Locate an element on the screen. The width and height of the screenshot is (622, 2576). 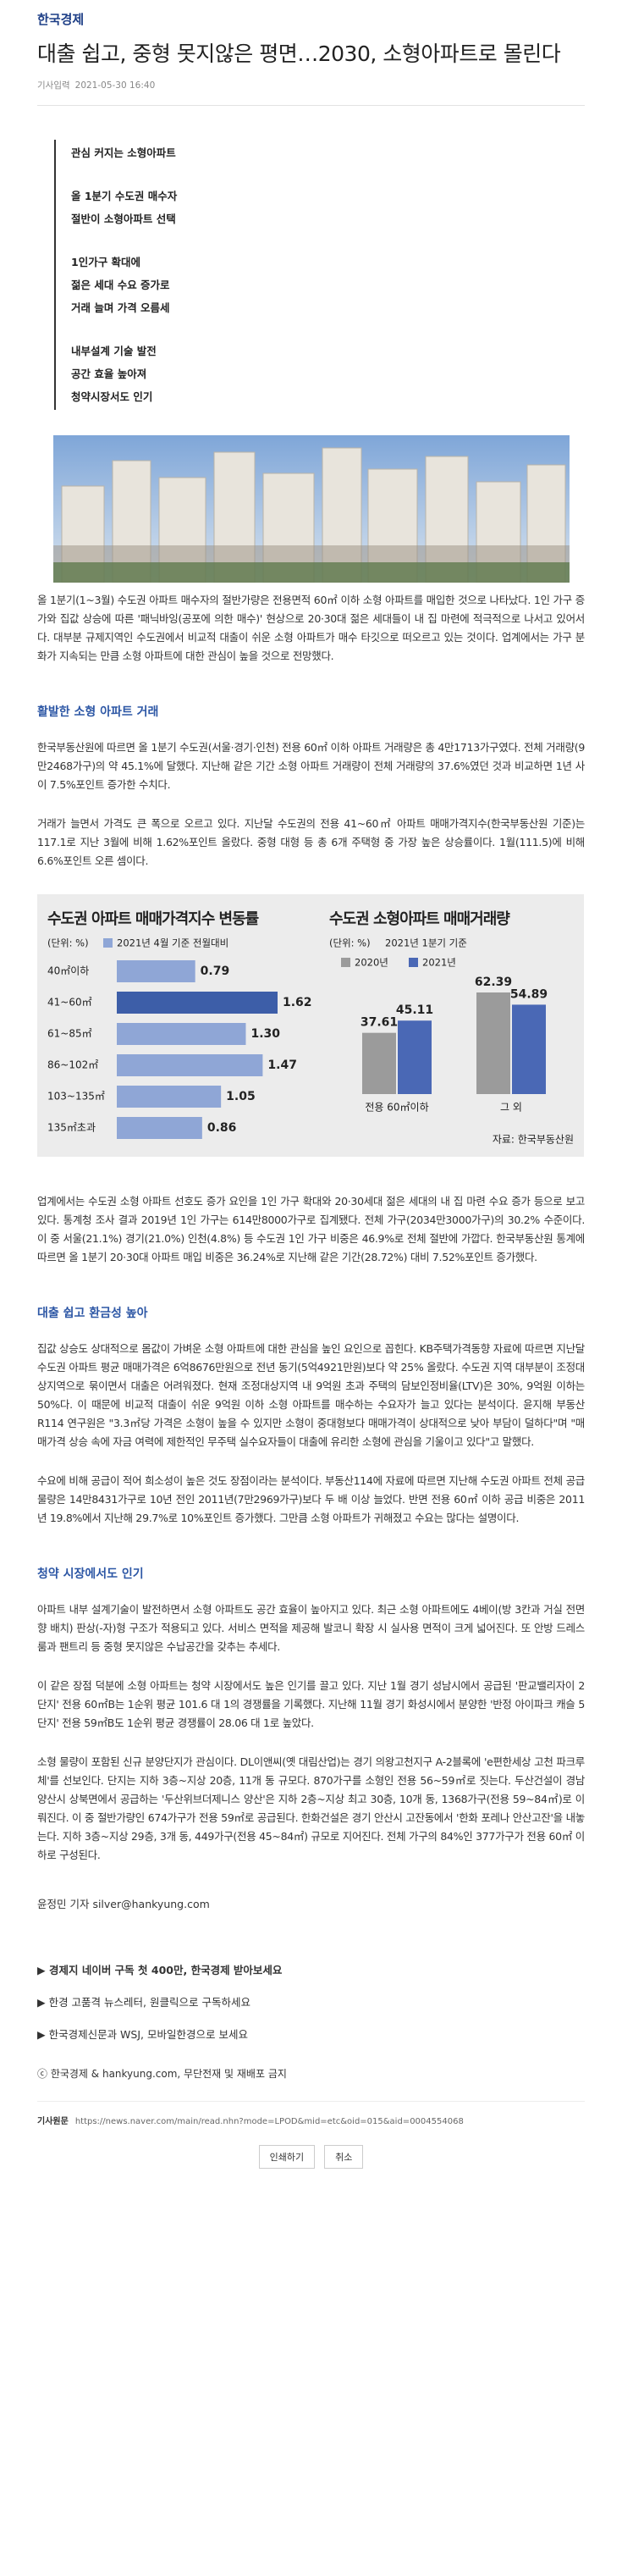
section-heading: 청약 시장에서도 인기 is located at coordinates (91, 1574).